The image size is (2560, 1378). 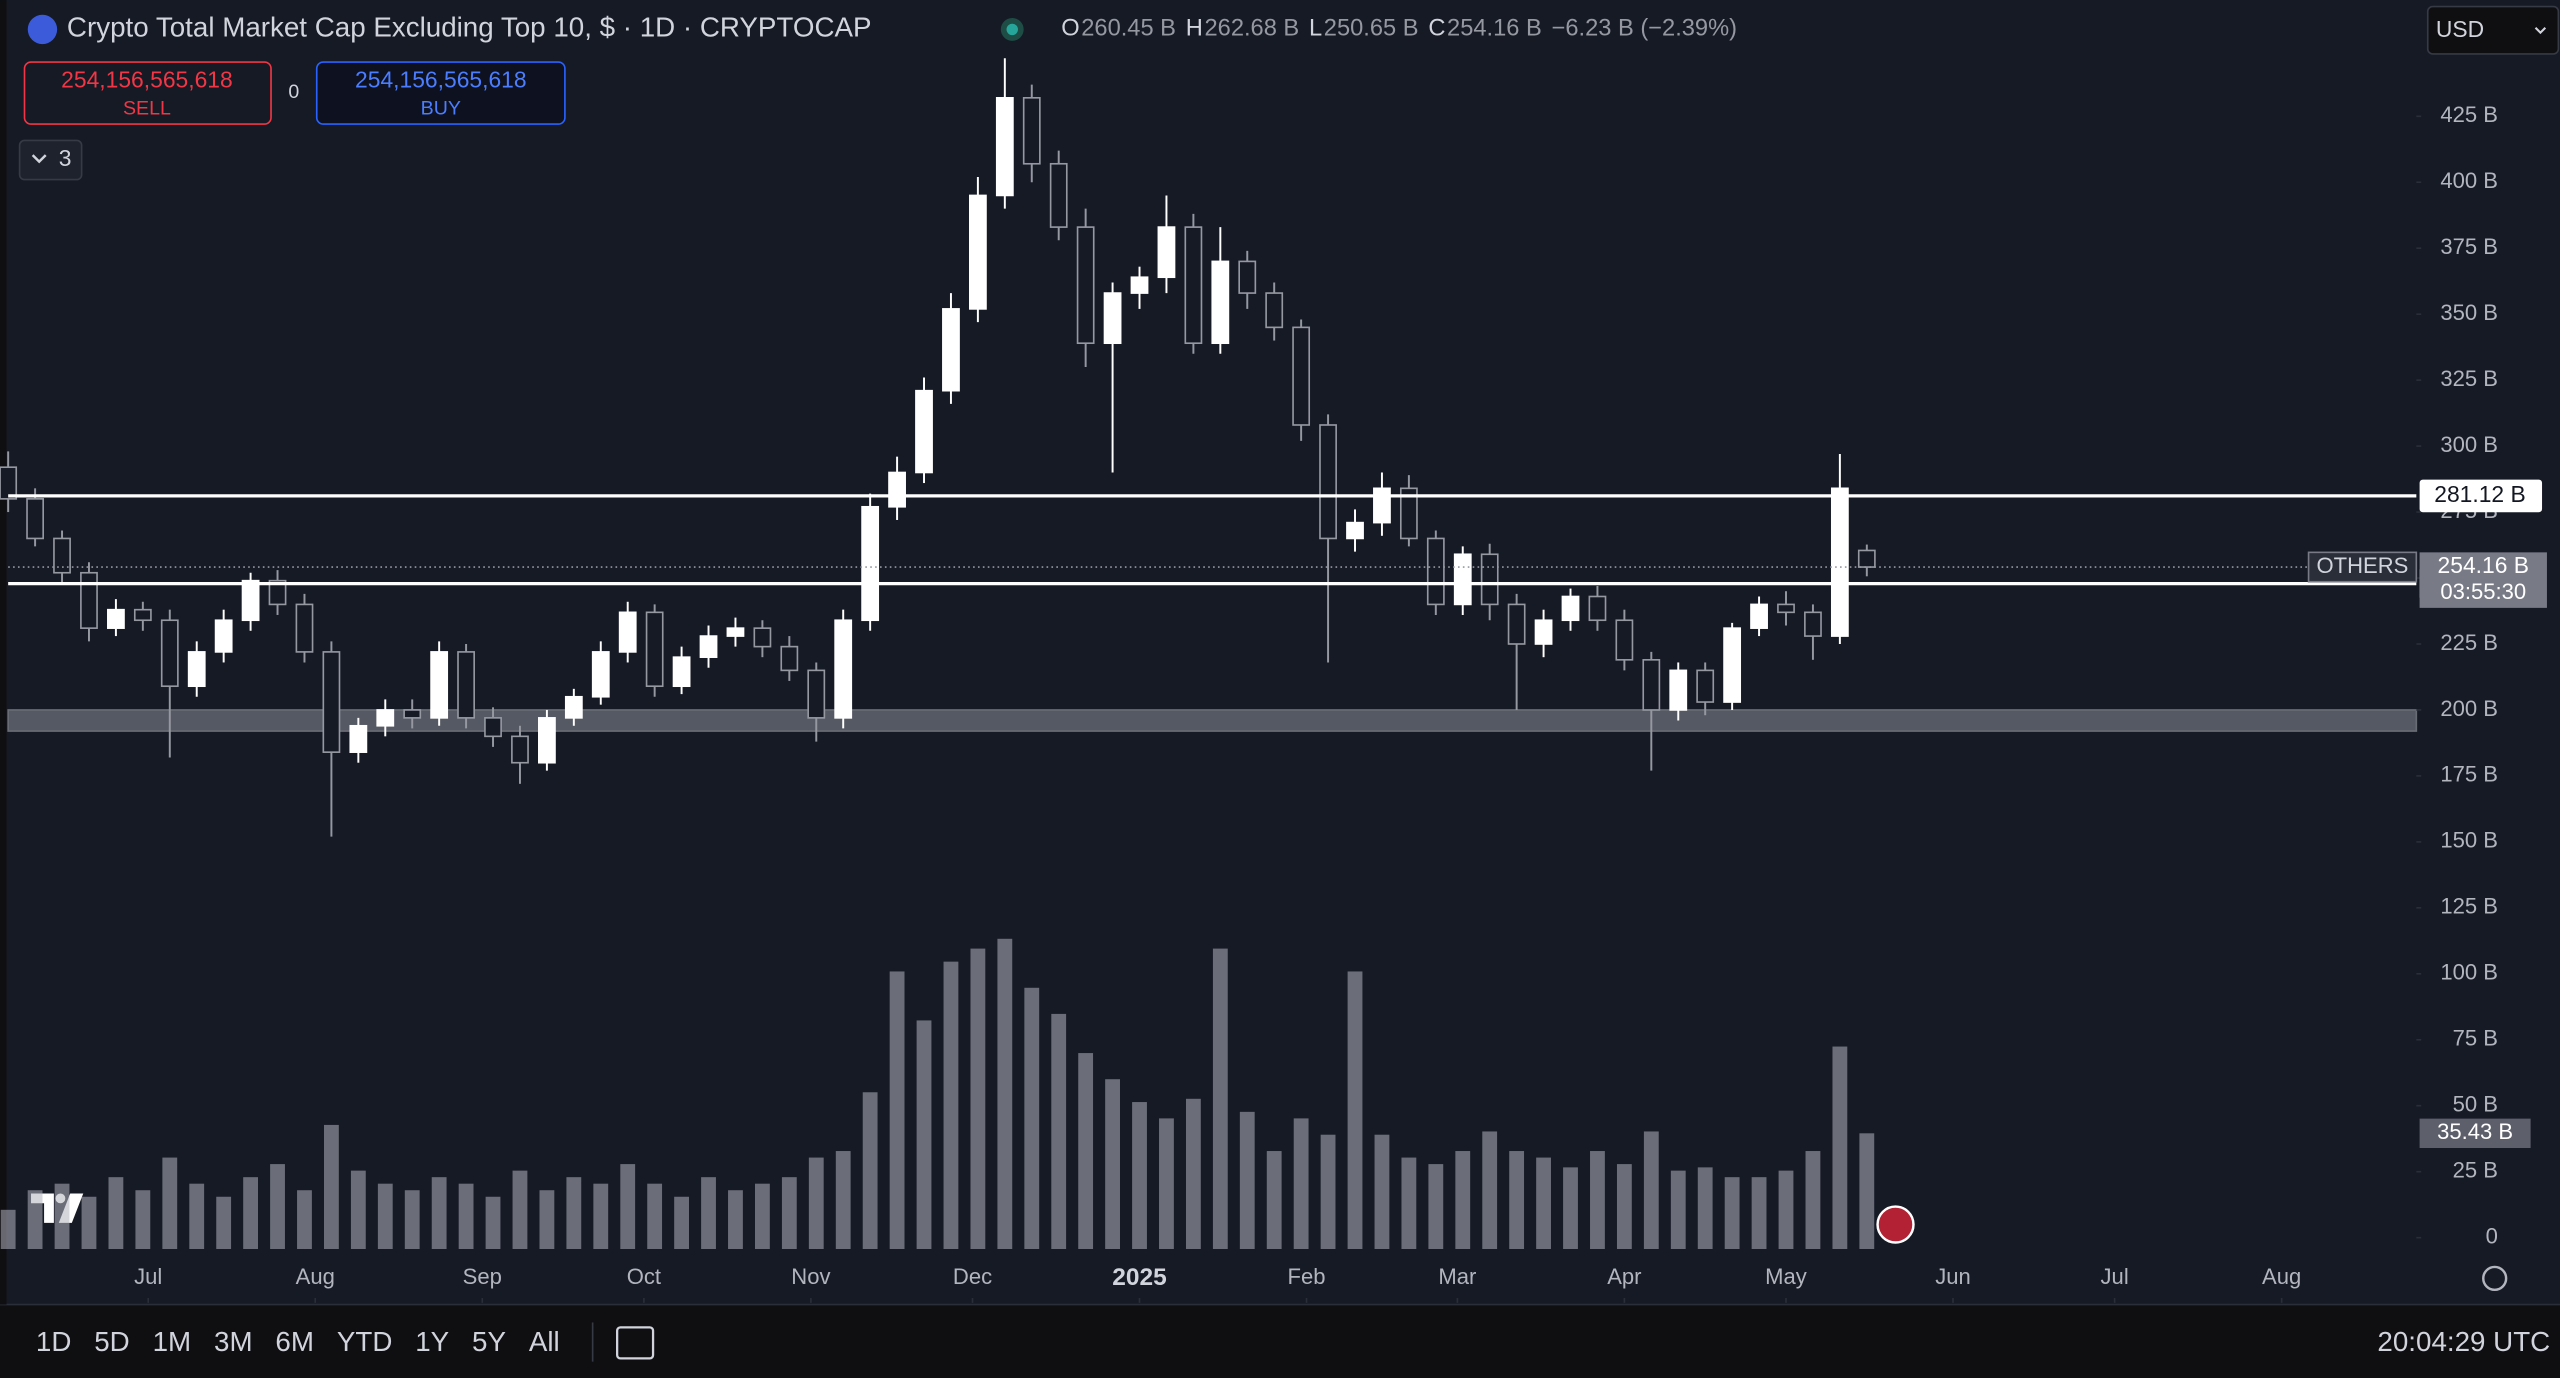 What do you see at coordinates (3, 652) in the screenshot?
I see `left-edge` at bounding box center [3, 652].